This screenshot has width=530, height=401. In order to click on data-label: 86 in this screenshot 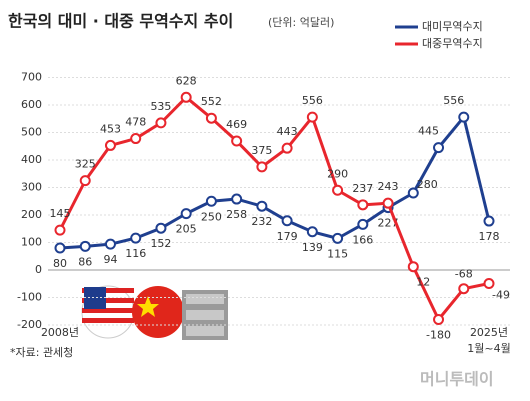, I will do `click(85, 261)`.